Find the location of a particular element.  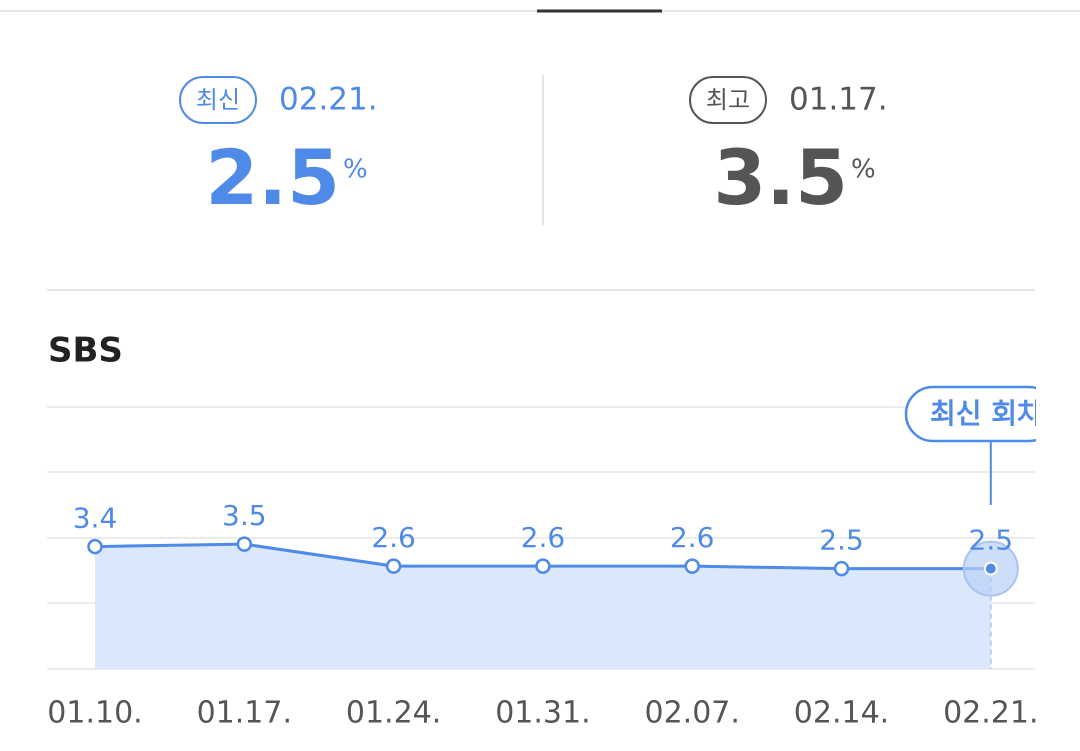

badge-text: 최고 is located at coordinates (728, 100).